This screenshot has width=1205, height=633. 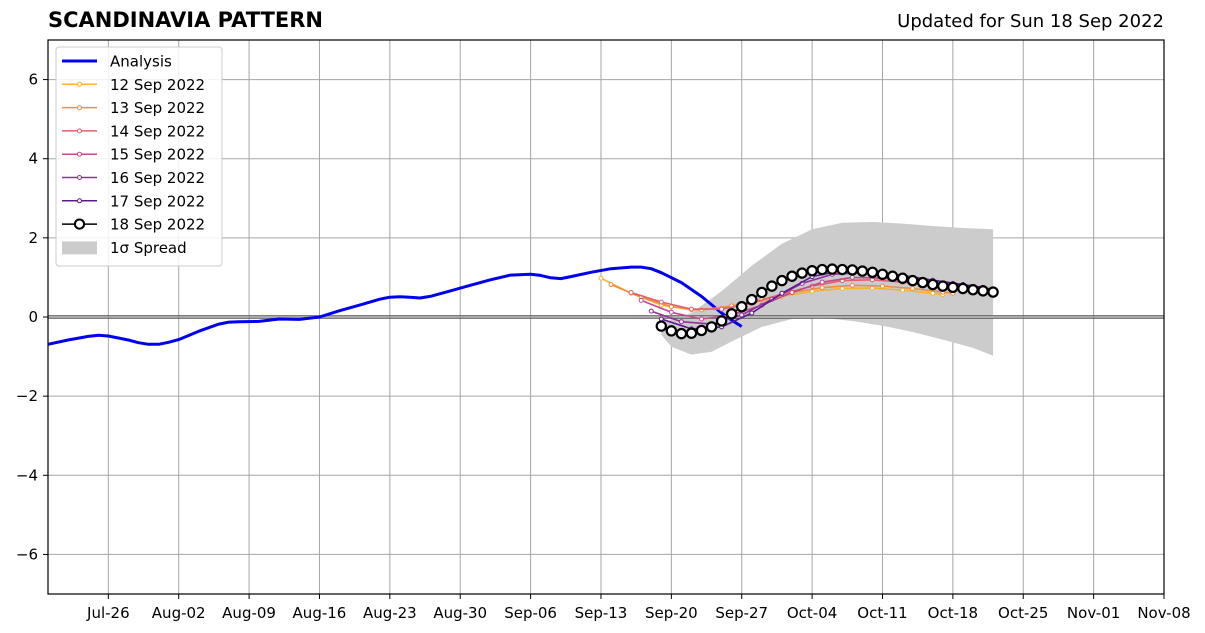 I want to click on latest-forecast-series, so click(x=827, y=301).